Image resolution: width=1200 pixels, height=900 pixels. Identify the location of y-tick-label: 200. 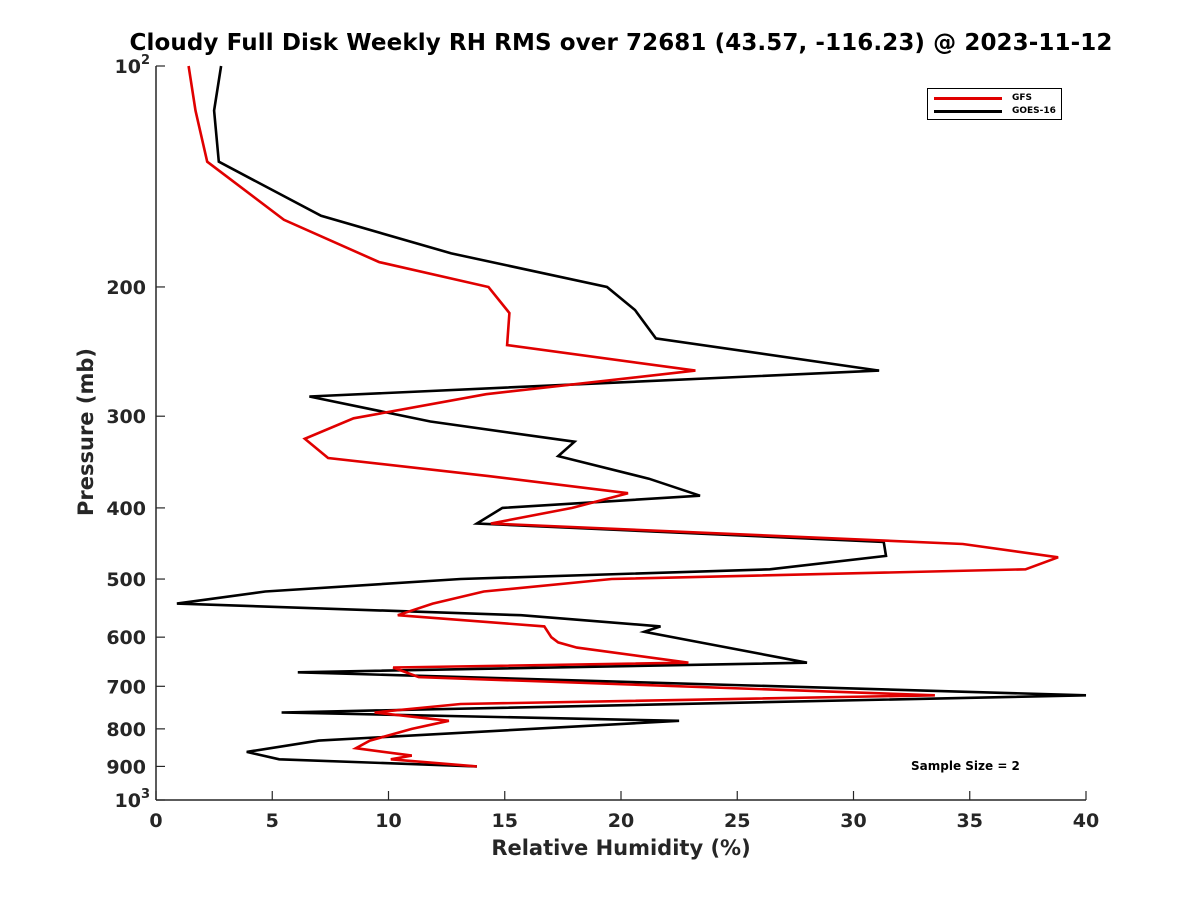
(126, 288).